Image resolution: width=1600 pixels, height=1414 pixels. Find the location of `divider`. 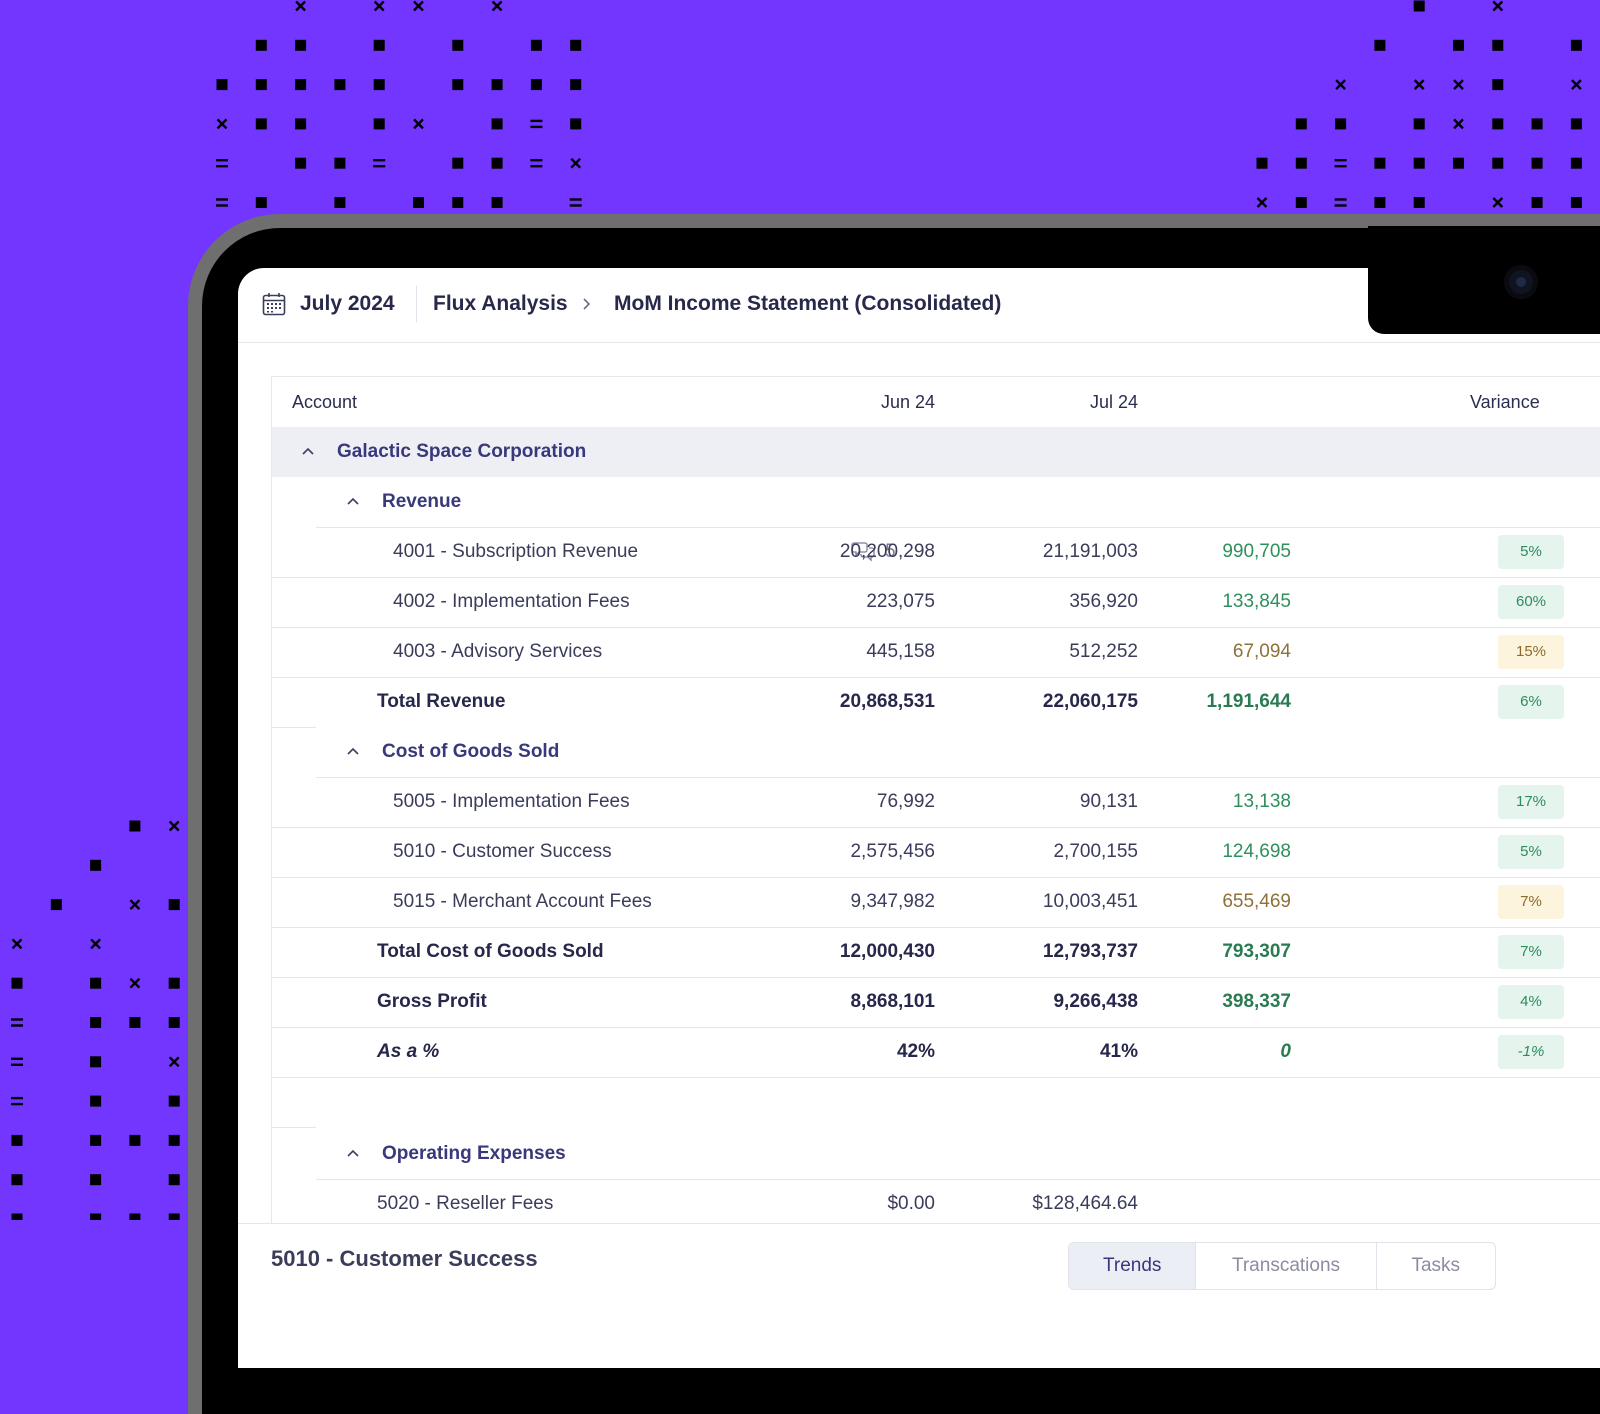

divider is located at coordinates (416, 304).